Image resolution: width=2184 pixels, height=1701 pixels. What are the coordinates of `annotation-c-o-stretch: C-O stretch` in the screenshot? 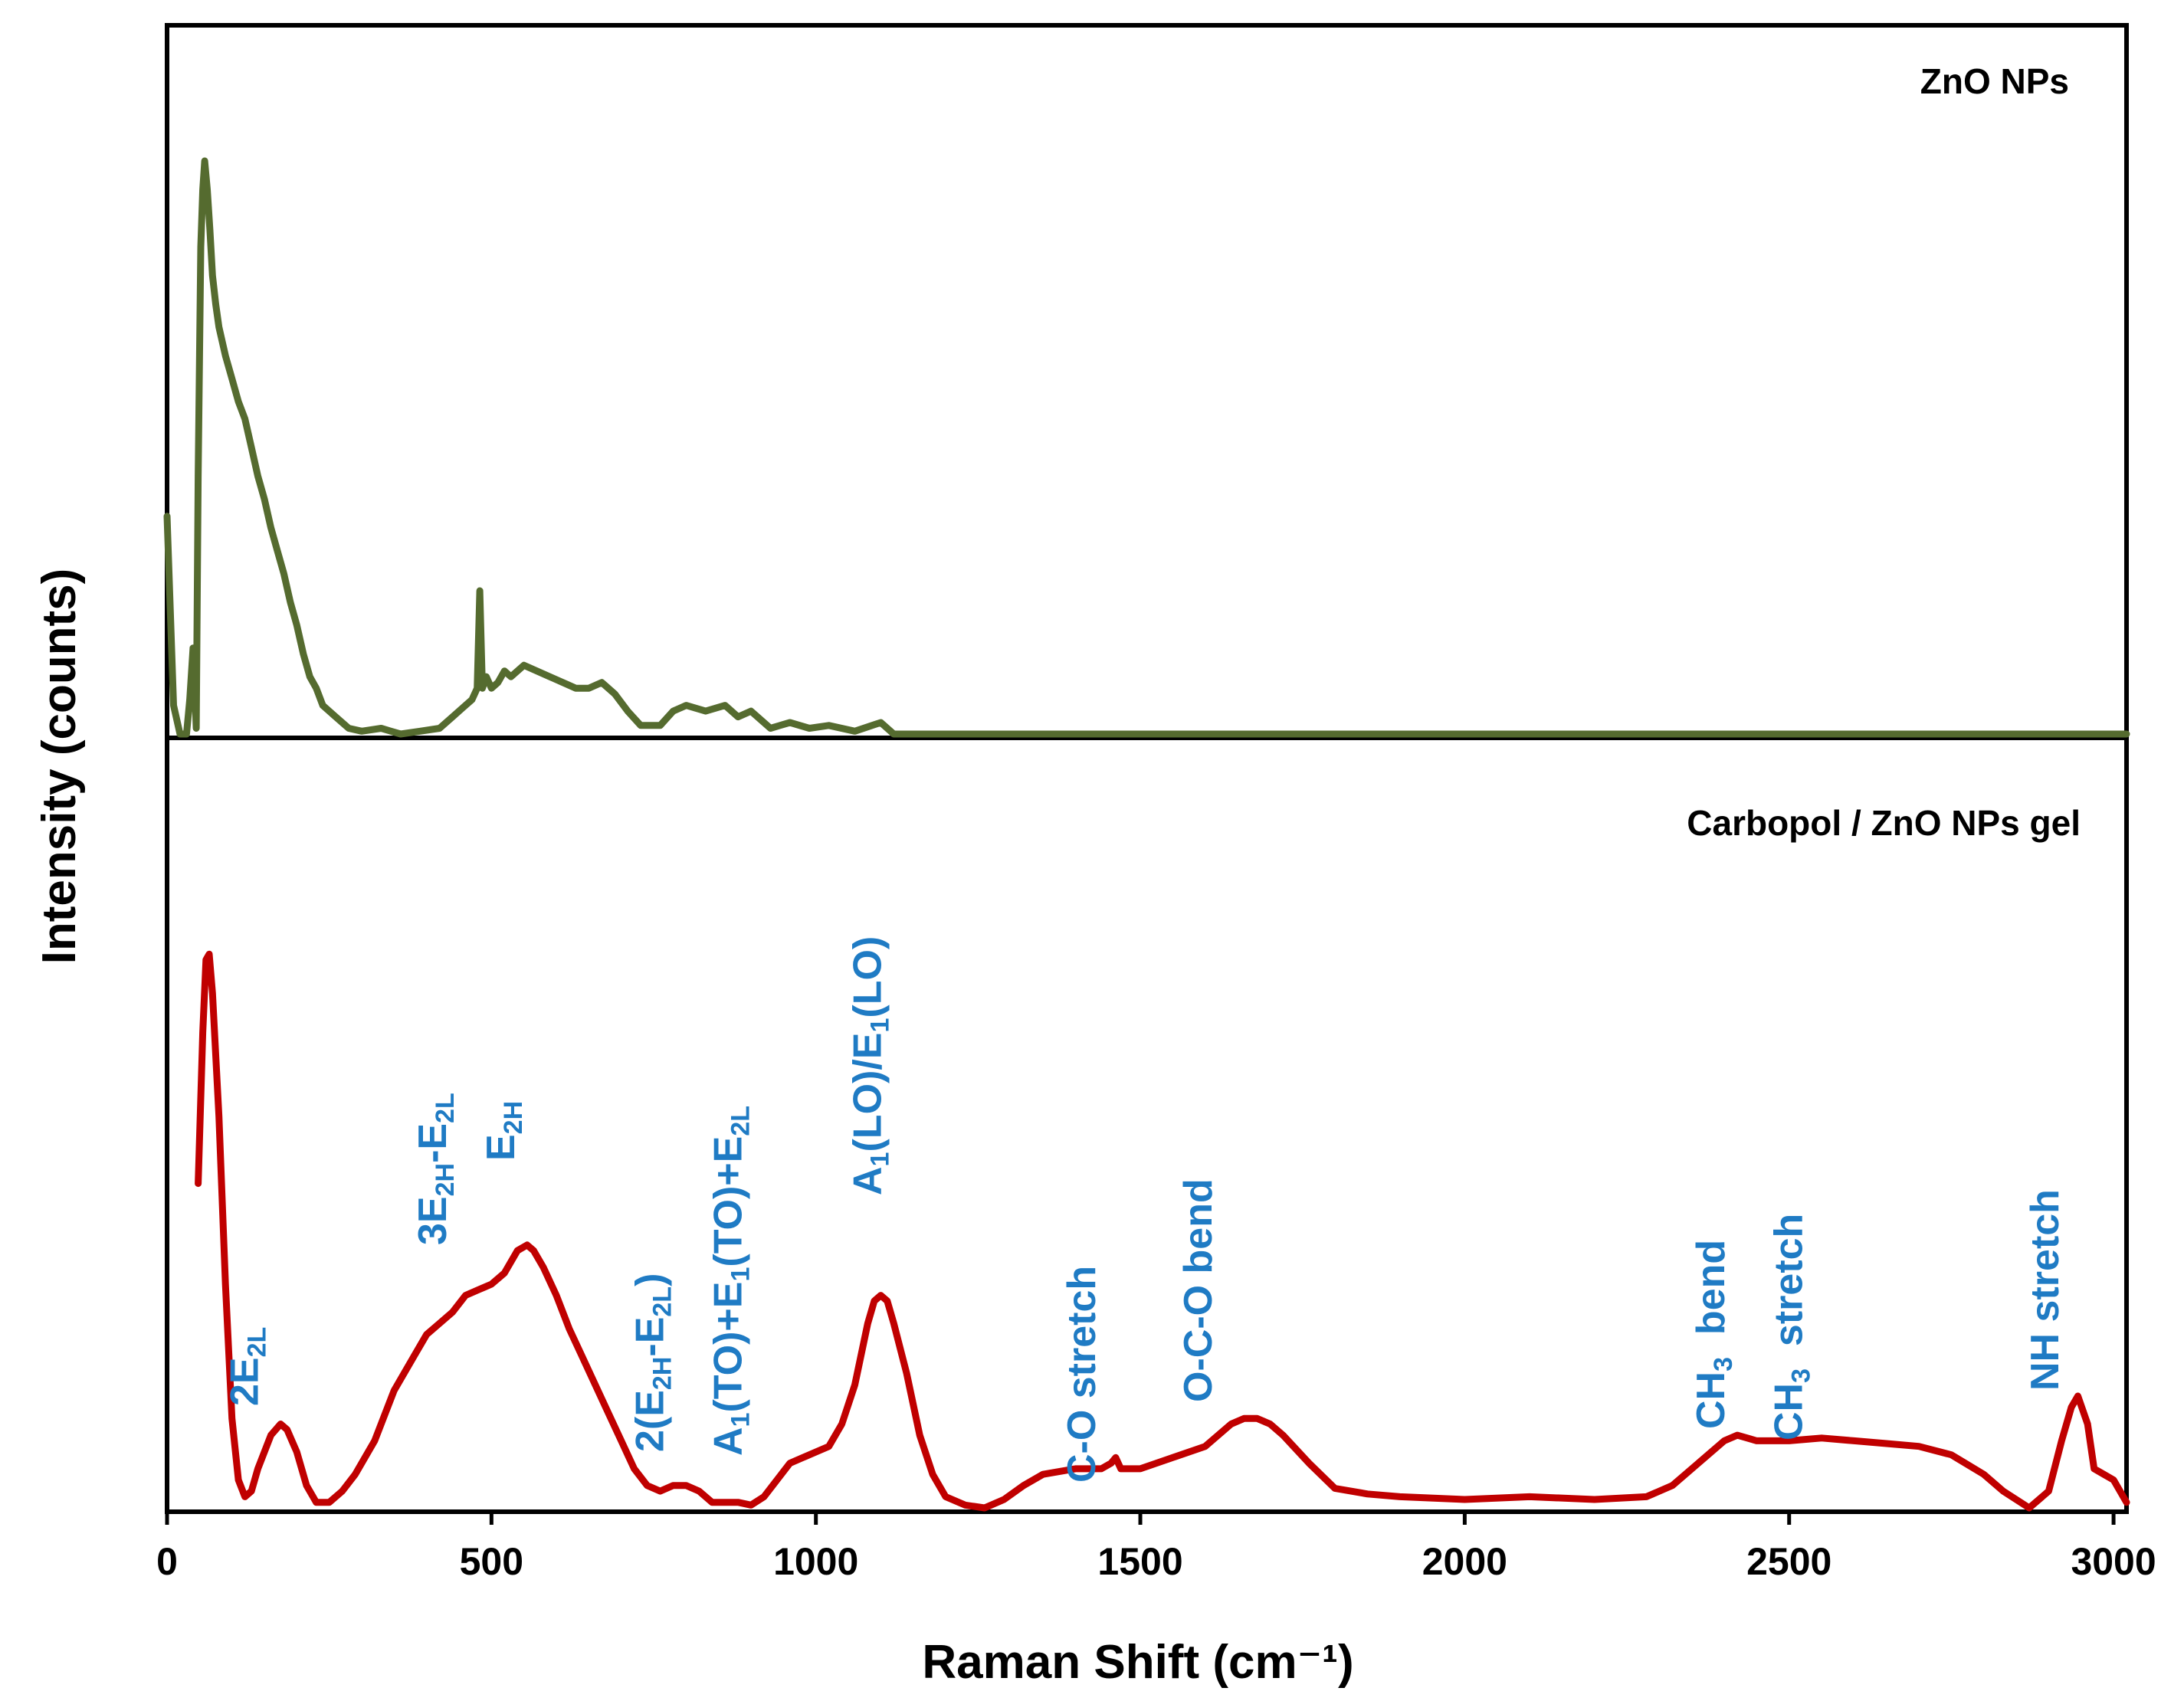 It's located at (1082, 1374).